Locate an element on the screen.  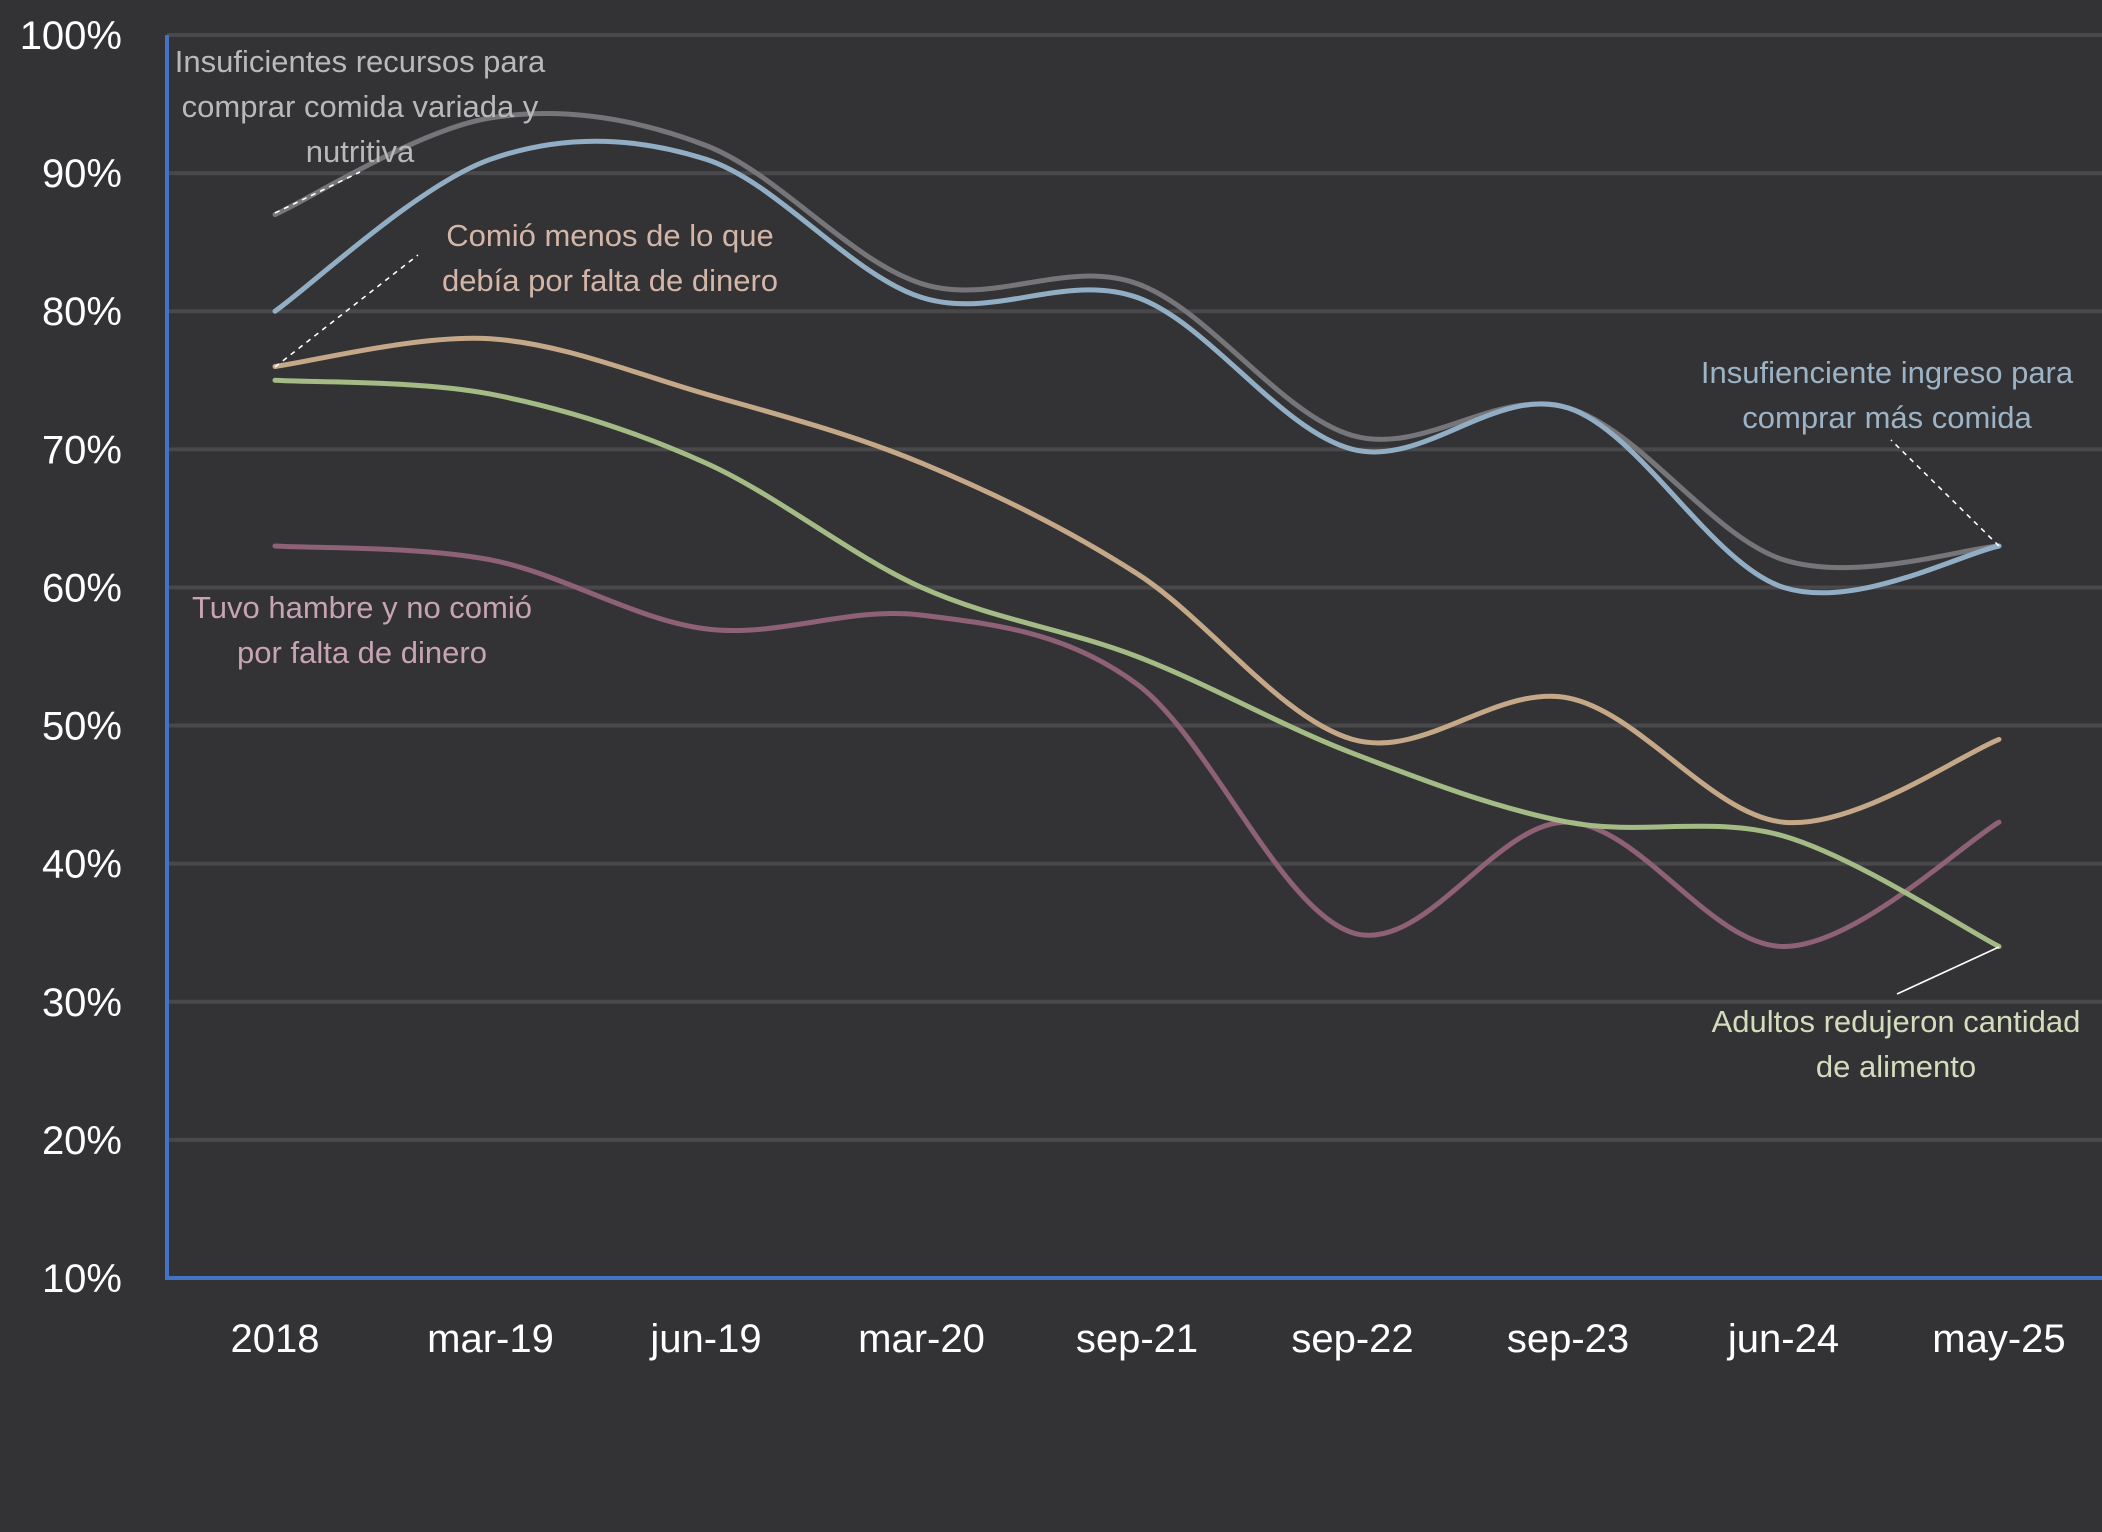
x-tick-label: mar-20 is located at coordinates (921, 1339).